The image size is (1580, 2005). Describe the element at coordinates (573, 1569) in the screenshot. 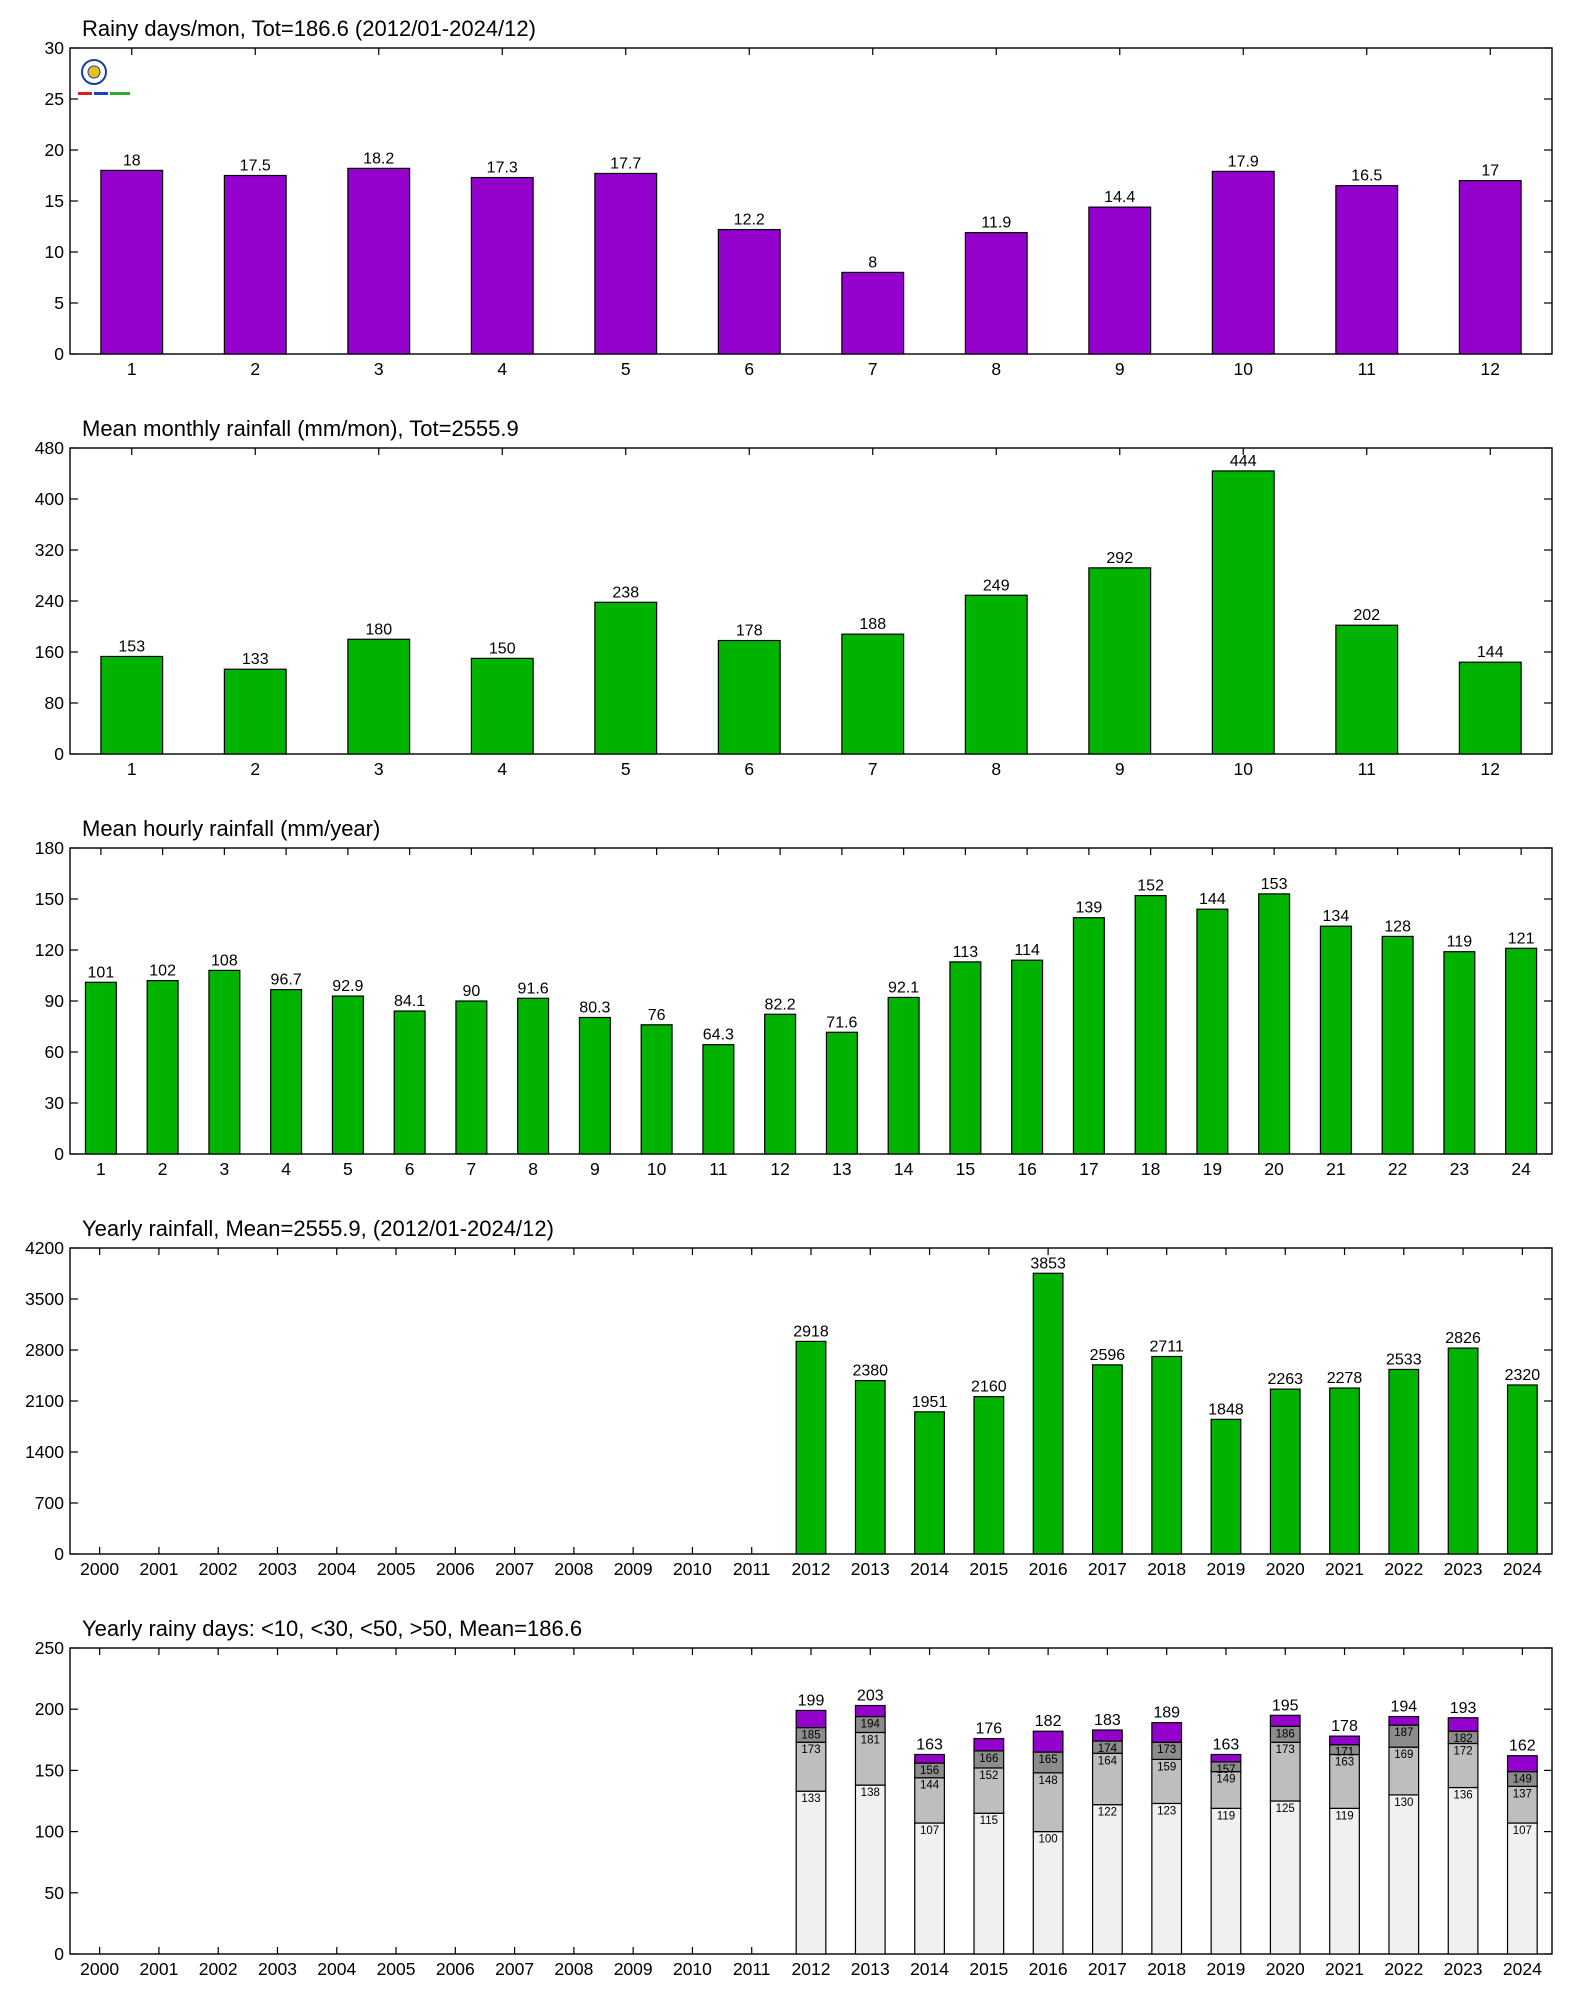

I see `x-tick-label: 2008` at that location.